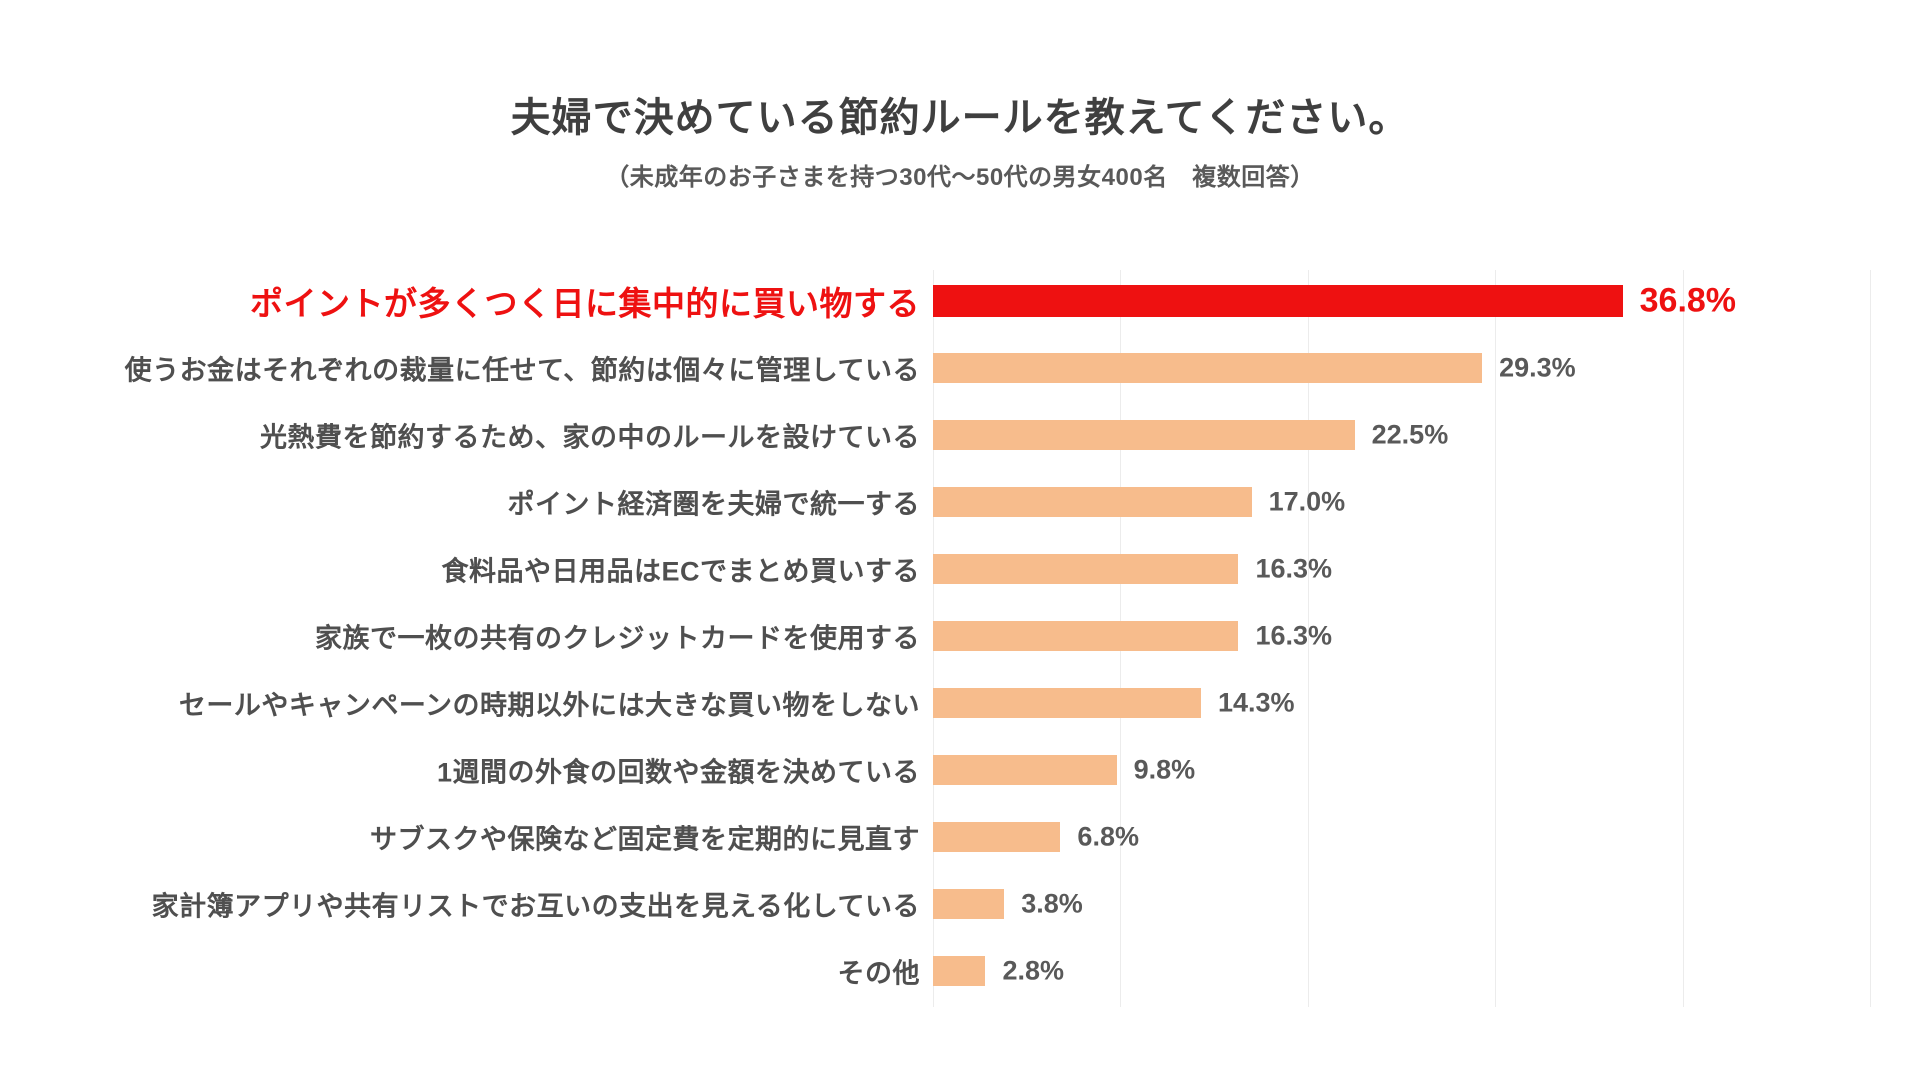  I want to click on bar-label: 食料品や日用品はECでまとめ買いする, so click(680, 571).